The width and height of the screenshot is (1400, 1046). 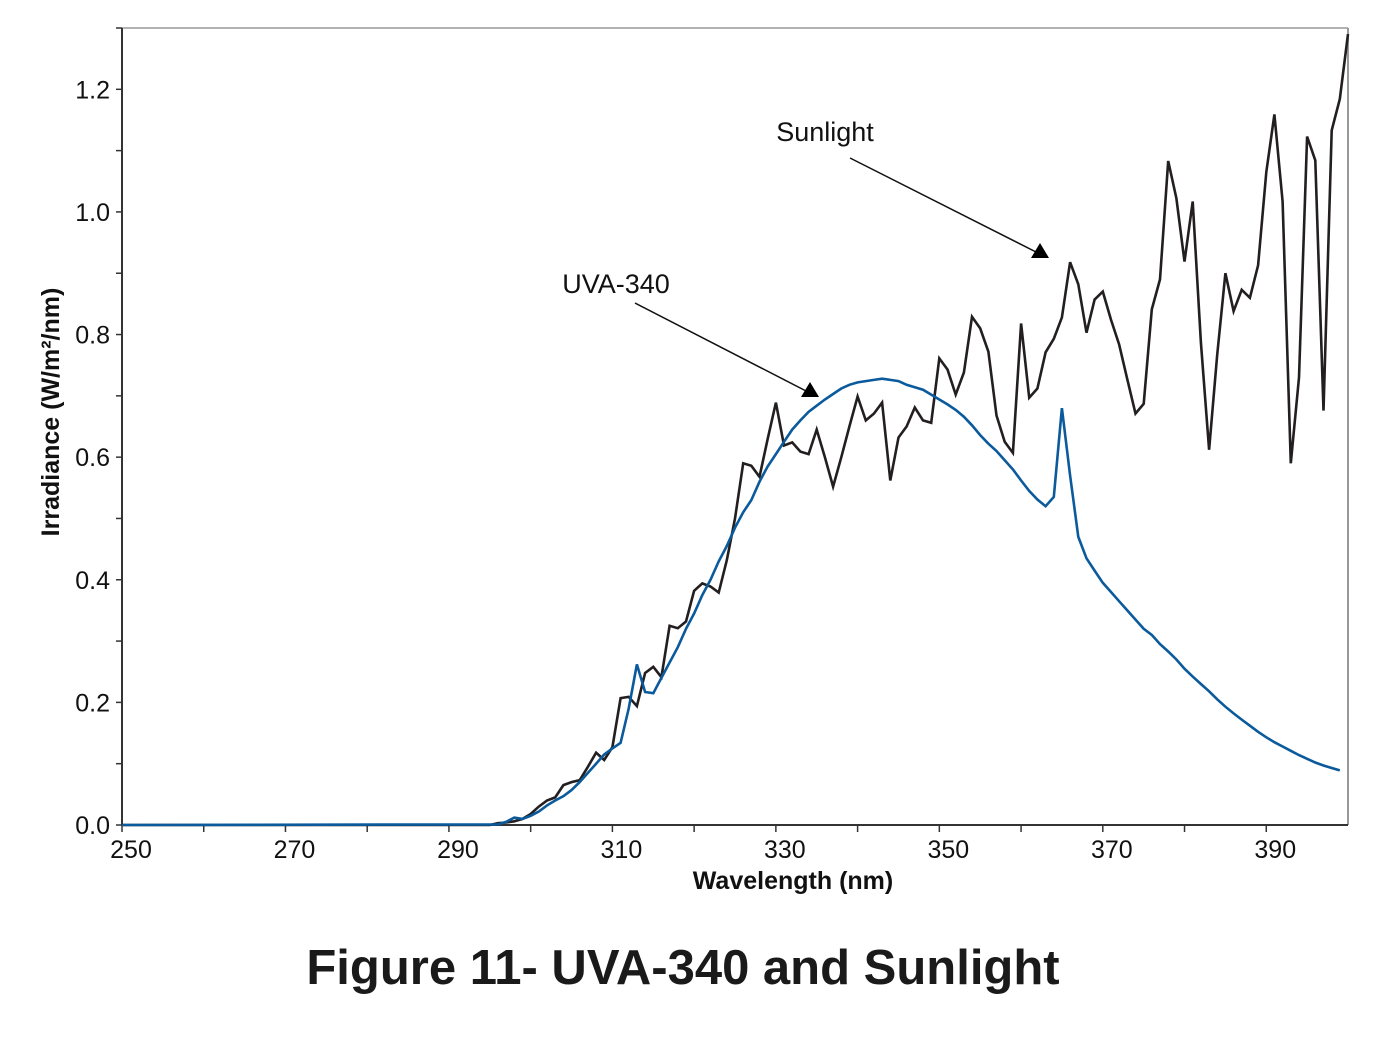 I want to click on x-tick-label: 350, so click(x=948, y=850).